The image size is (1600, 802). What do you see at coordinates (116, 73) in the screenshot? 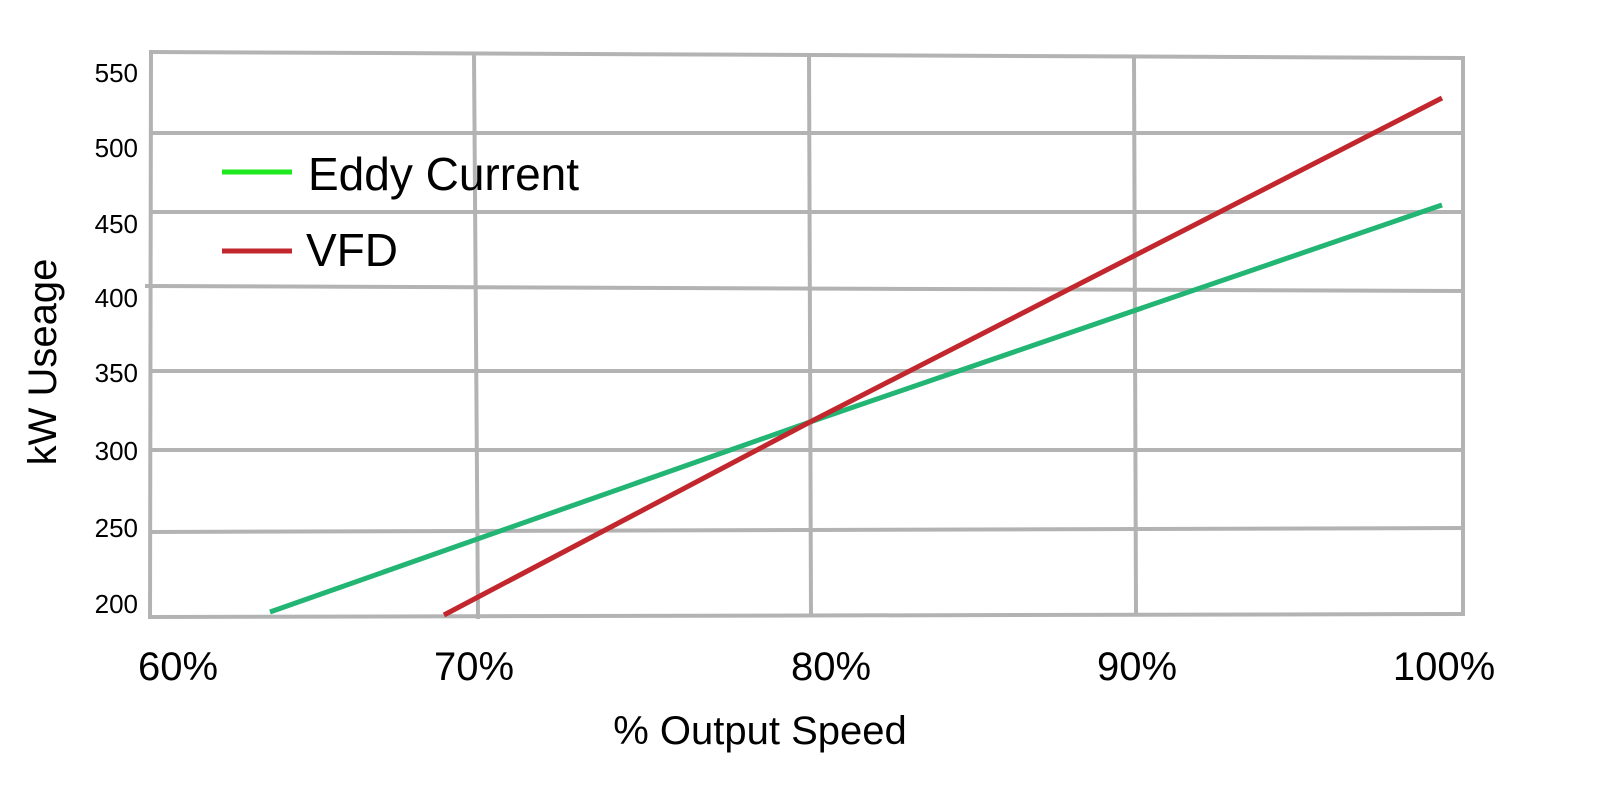
I see `y-tick-label: 550` at bounding box center [116, 73].